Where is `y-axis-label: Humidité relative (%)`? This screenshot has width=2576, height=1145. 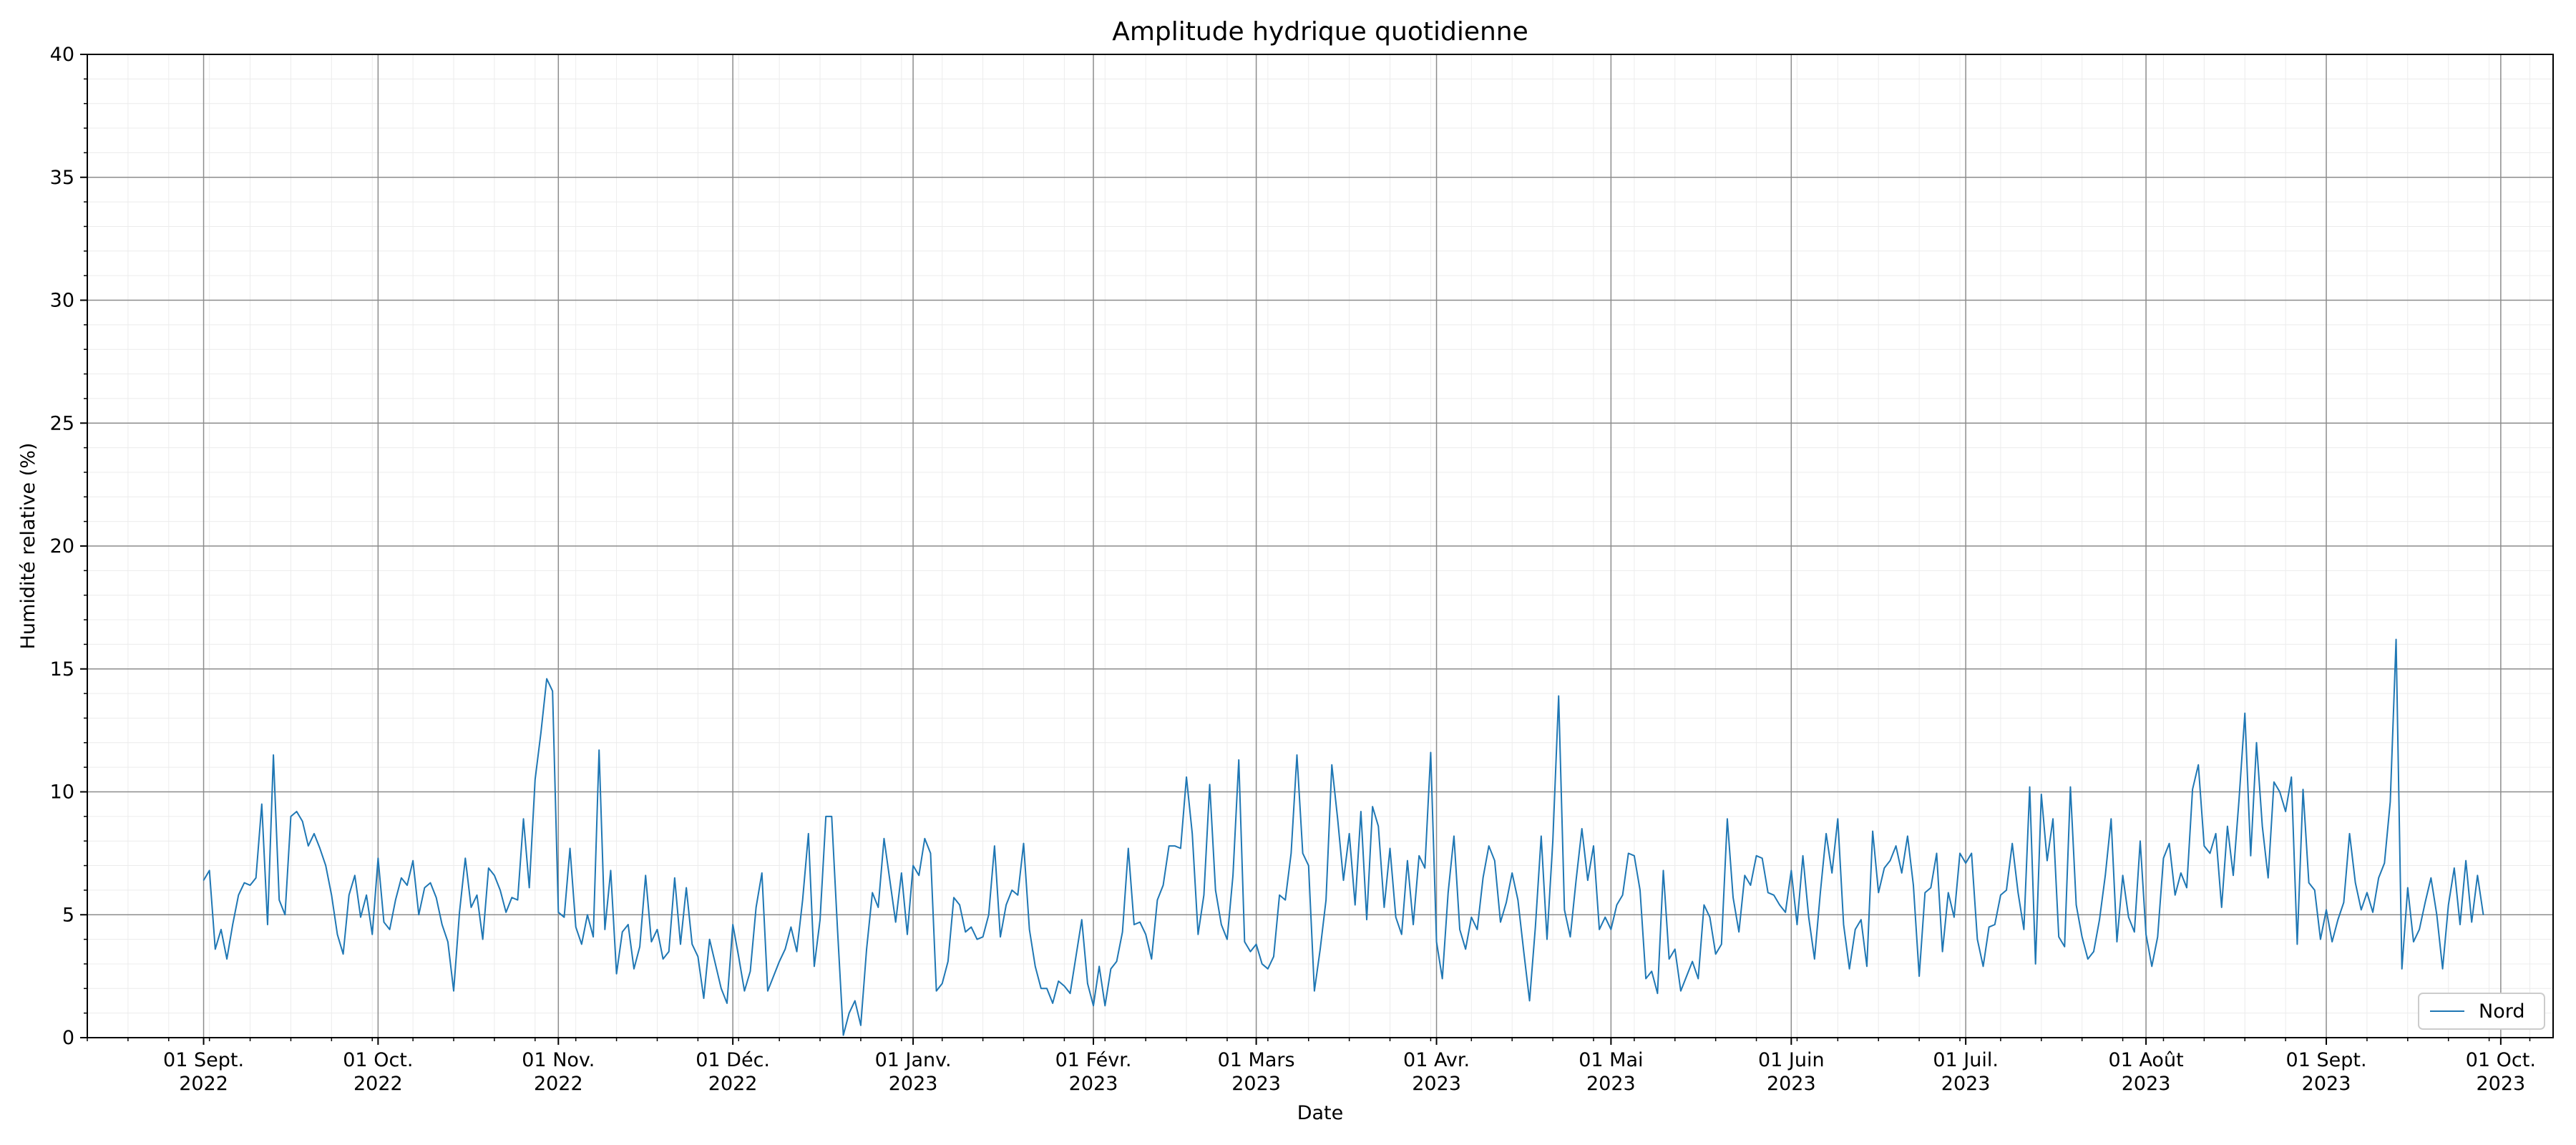 y-axis-label: Humidité relative (%) is located at coordinates (28, 546).